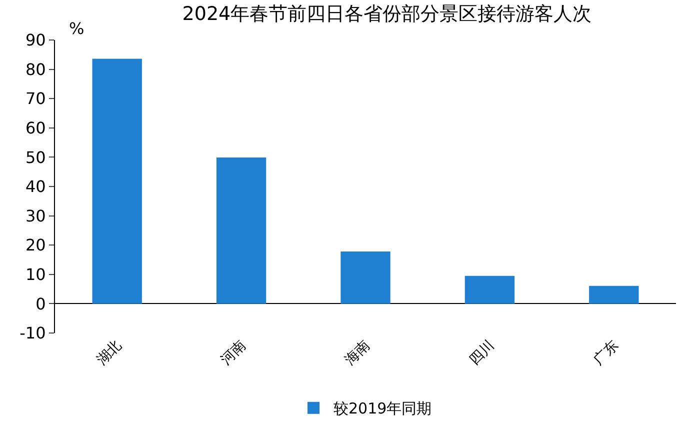 The image size is (691, 437). What do you see at coordinates (109, 353) in the screenshot?
I see `x-tick-label: 湖北` at bounding box center [109, 353].